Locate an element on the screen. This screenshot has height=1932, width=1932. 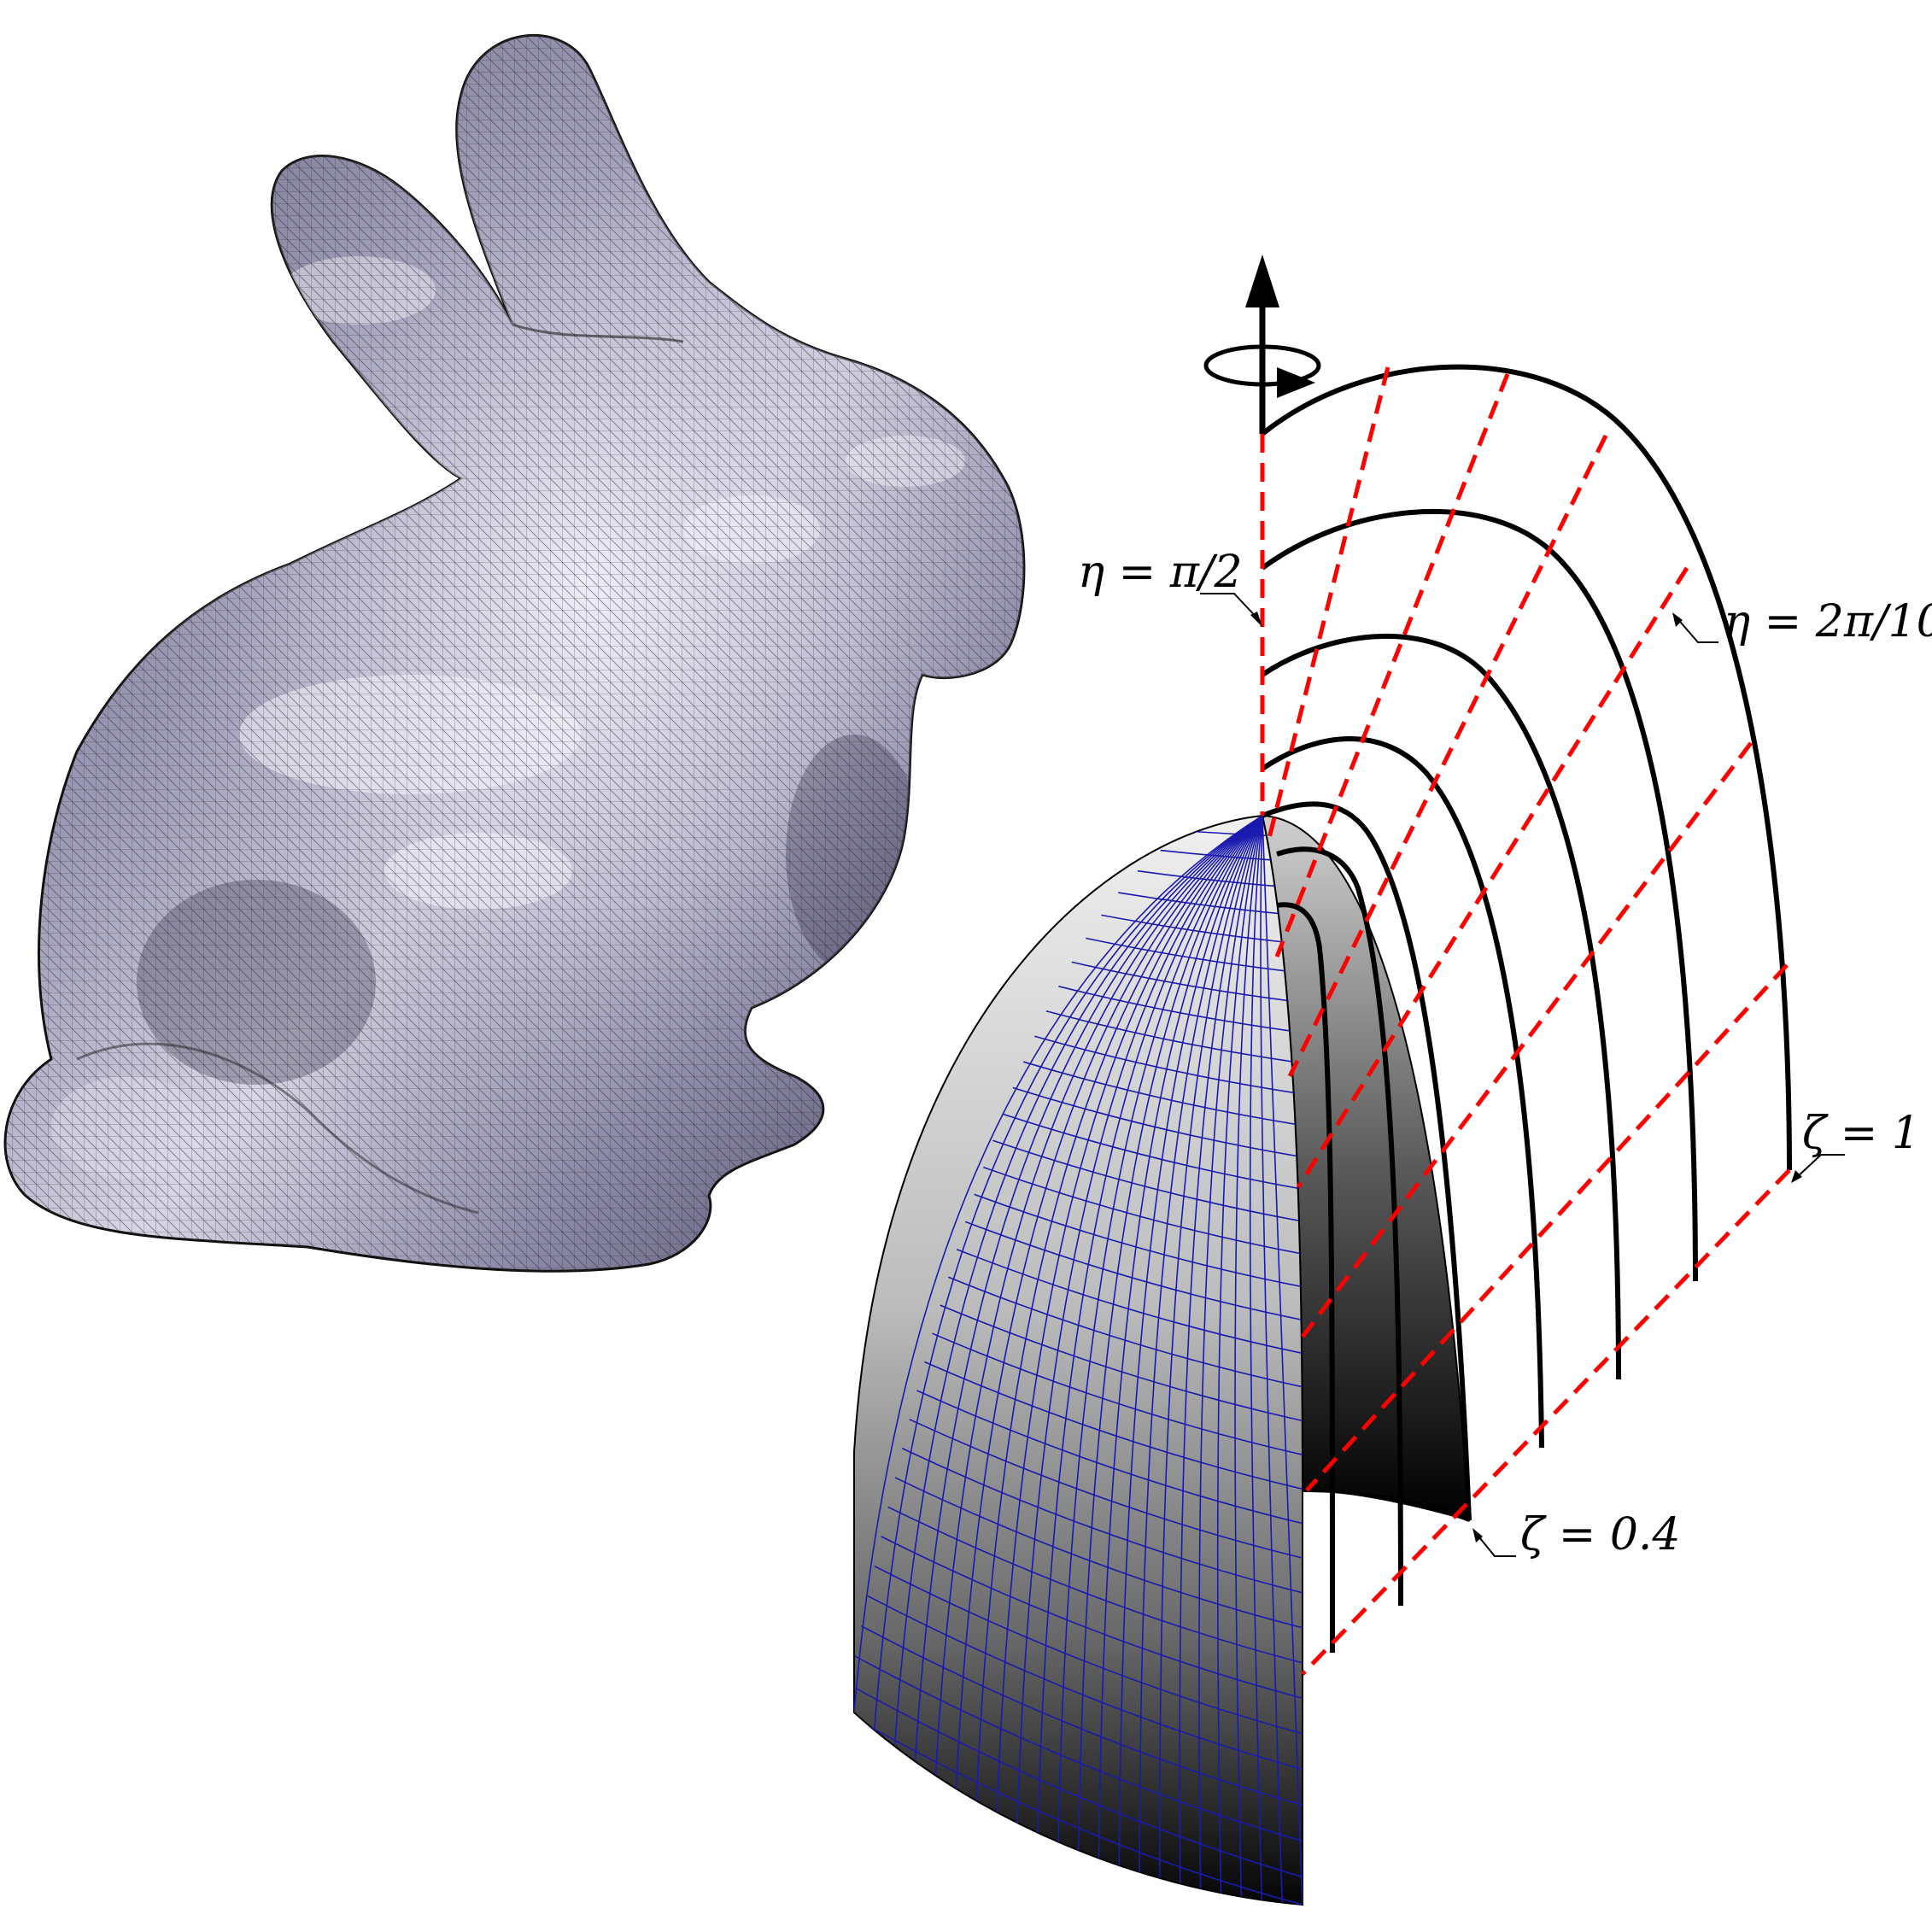
shell-grid-lines is located at coordinates (1078, 1360).